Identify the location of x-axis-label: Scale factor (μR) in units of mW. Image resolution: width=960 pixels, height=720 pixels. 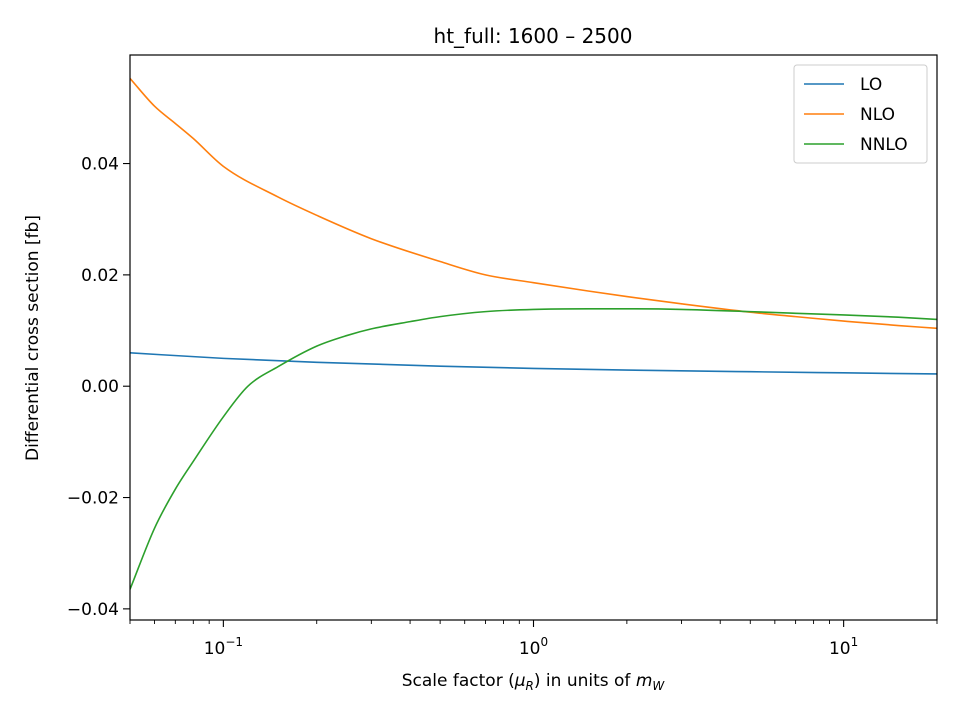
(534, 682).